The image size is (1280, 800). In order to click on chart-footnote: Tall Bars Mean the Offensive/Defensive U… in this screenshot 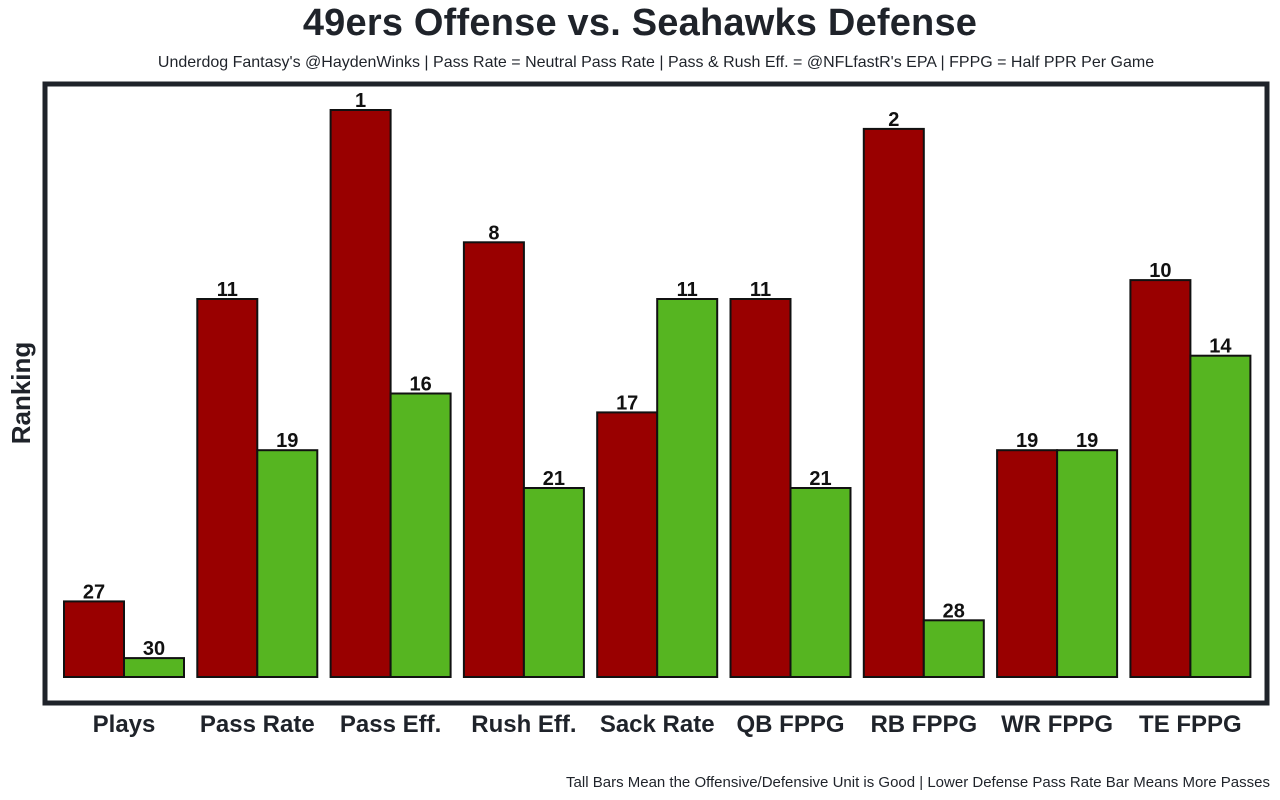, I will do `click(918, 782)`.